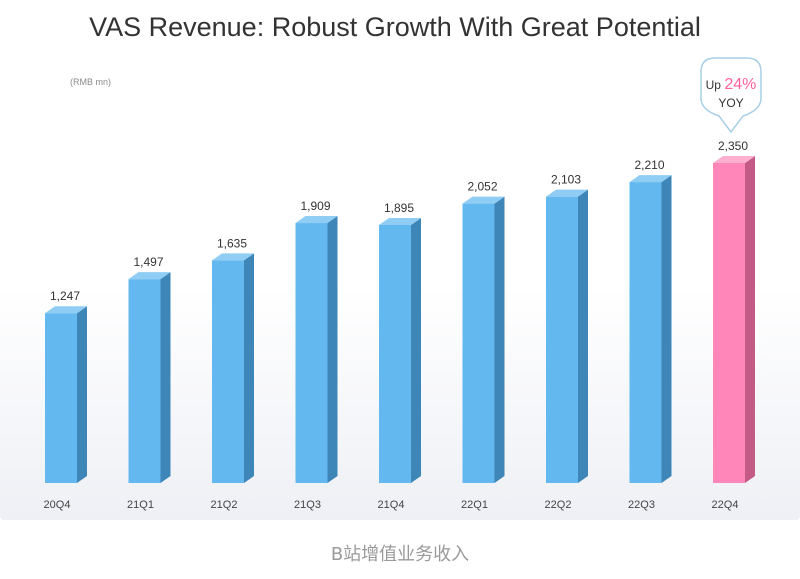 The image size is (800, 579). Describe the element at coordinates (391, 505) in the screenshot. I see `x-tick-label: 21Q4` at that location.